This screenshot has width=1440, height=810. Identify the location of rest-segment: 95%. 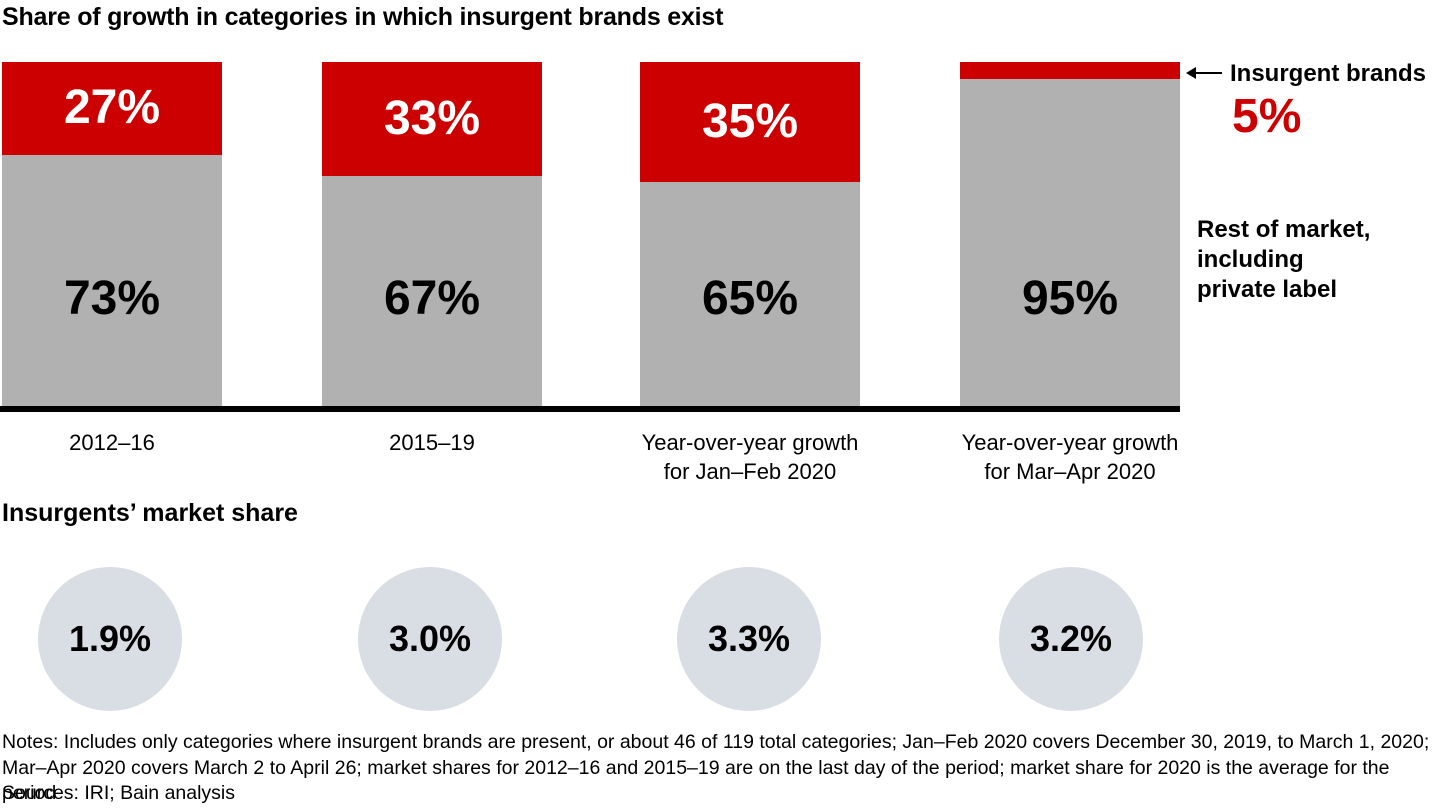
(1070, 242).